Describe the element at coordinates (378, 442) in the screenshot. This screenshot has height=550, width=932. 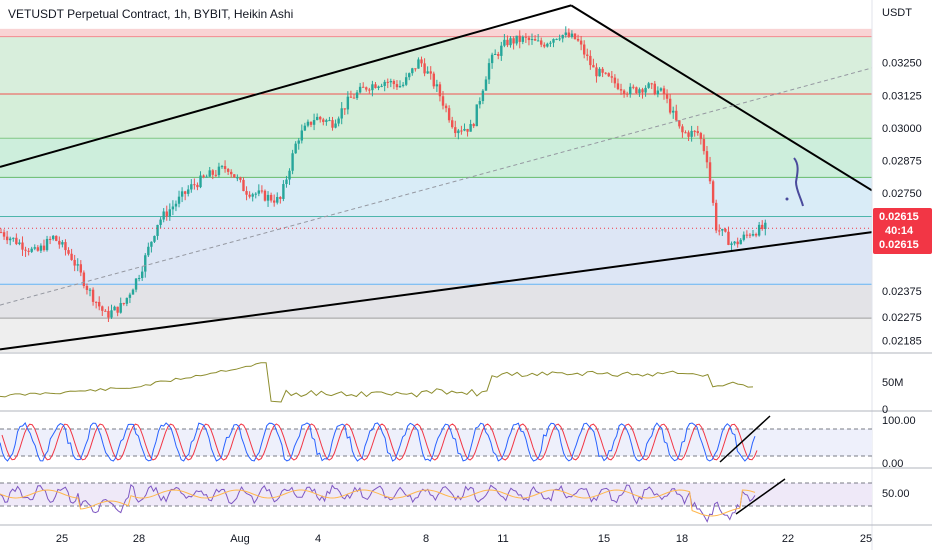
I see `stoch-k-line` at that location.